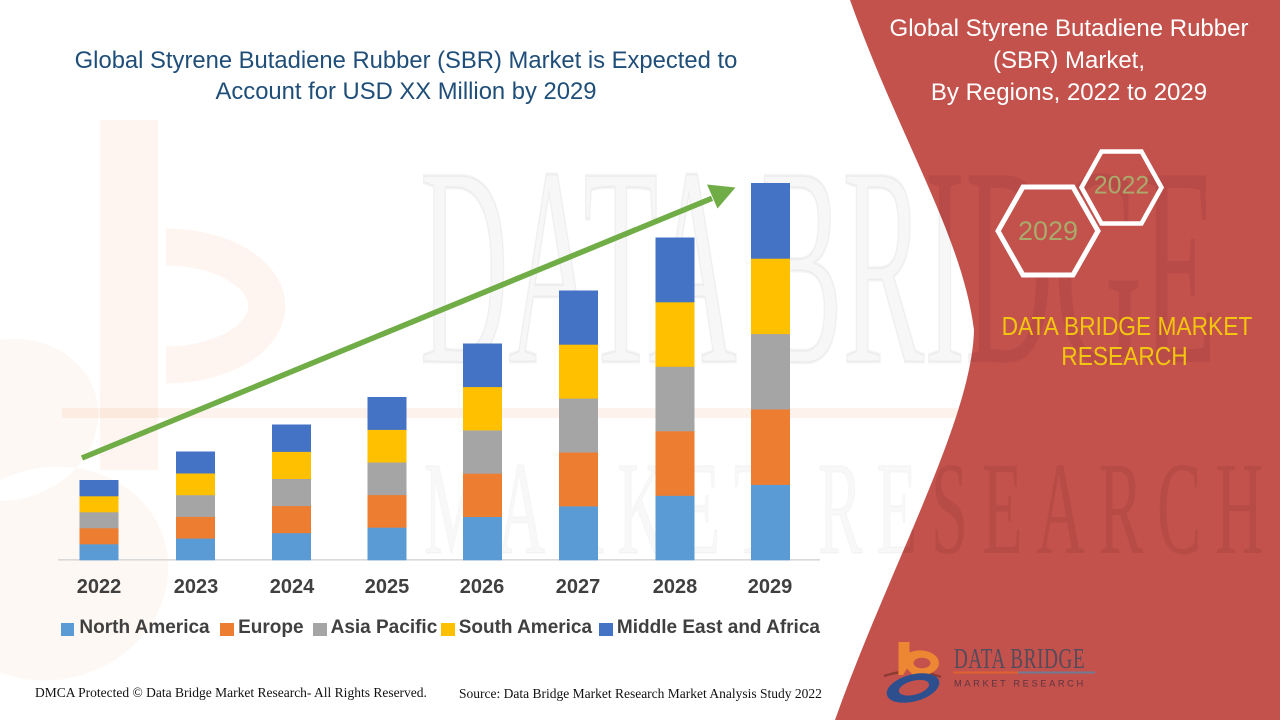  What do you see at coordinates (1019, 660) in the screenshot?
I see `svg-text: DATA BRIDGE` at bounding box center [1019, 660].